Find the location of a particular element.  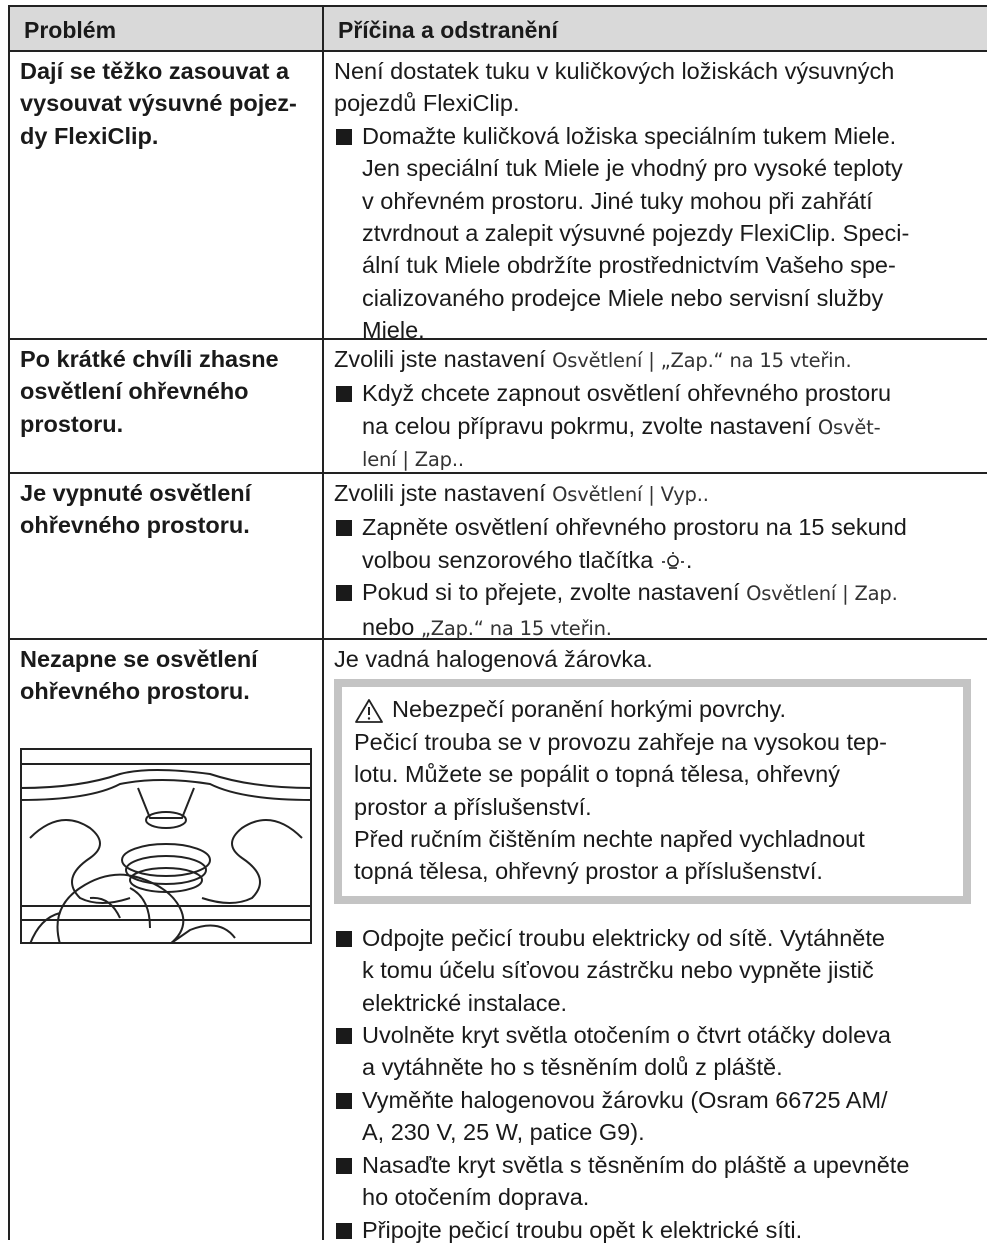

setting-text: Osvětlení | Zap. is located at coordinates (822, 594).